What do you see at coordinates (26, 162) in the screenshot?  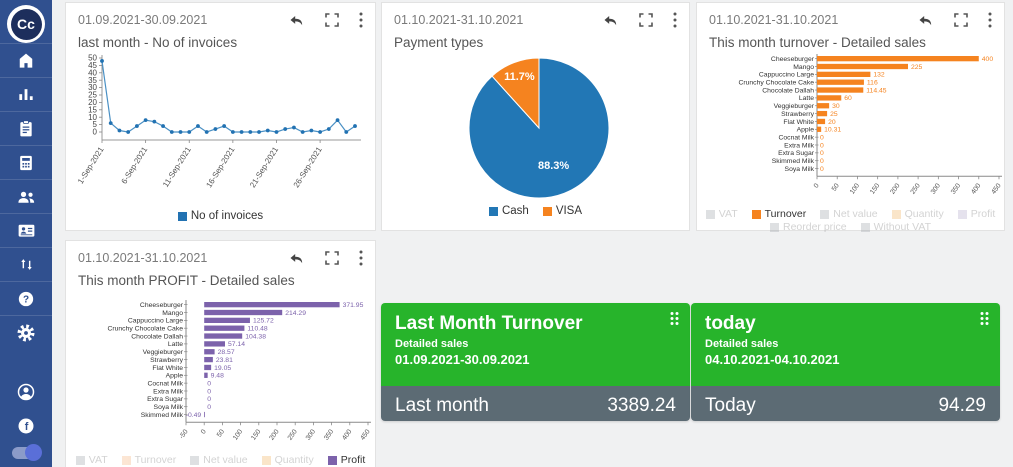 I see `sidebar-item-pos` at bounding box center [26, 162].